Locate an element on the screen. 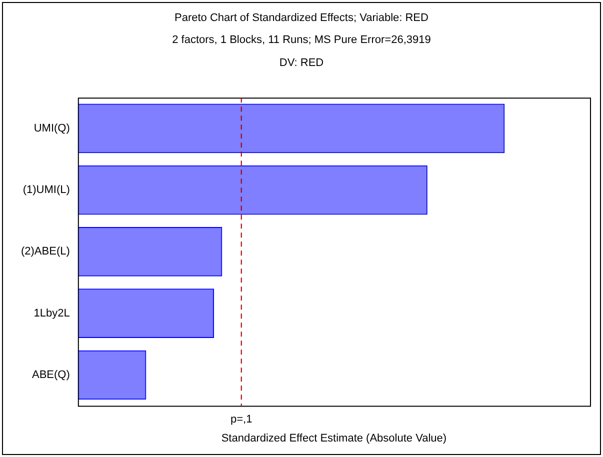 Image resolution: width=603 pixels, height=457 pixels. y-tick-label: (1)UMI(L) is located at coordinates (46, 190).